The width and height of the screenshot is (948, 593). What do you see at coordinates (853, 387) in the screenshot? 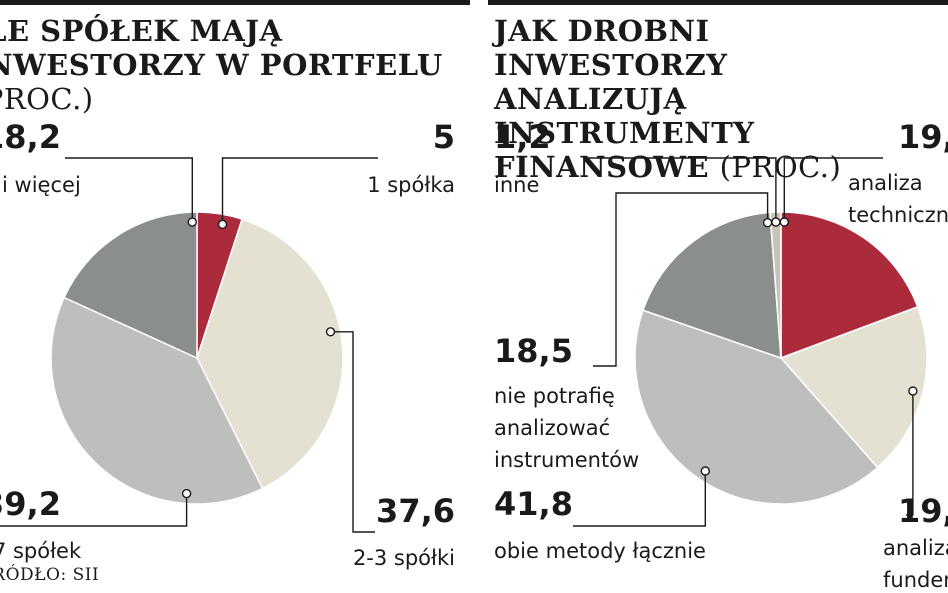
I see `pie-slice-analiza-fundementalna` at bounding box center [853, 387].